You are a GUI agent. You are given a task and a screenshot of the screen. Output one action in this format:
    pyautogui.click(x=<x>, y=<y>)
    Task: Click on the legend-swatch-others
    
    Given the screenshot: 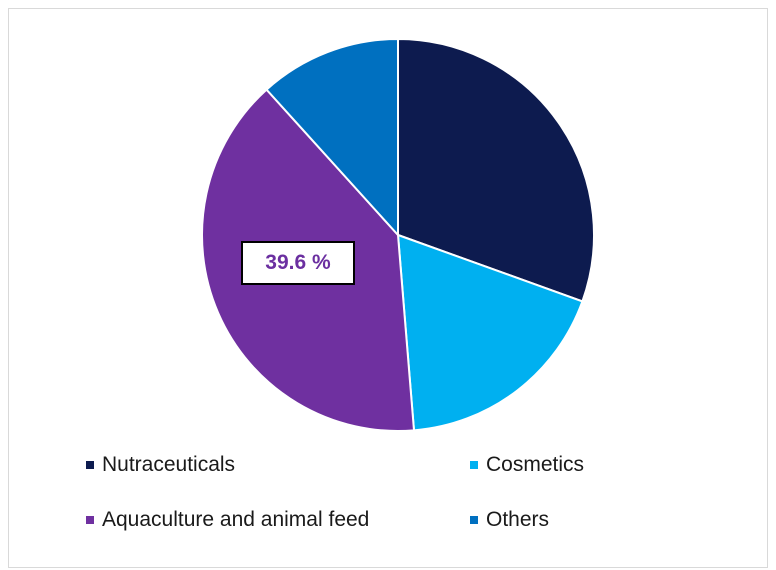 What is the action you would take?
    pyautogui.click(x=474, y=520)
    